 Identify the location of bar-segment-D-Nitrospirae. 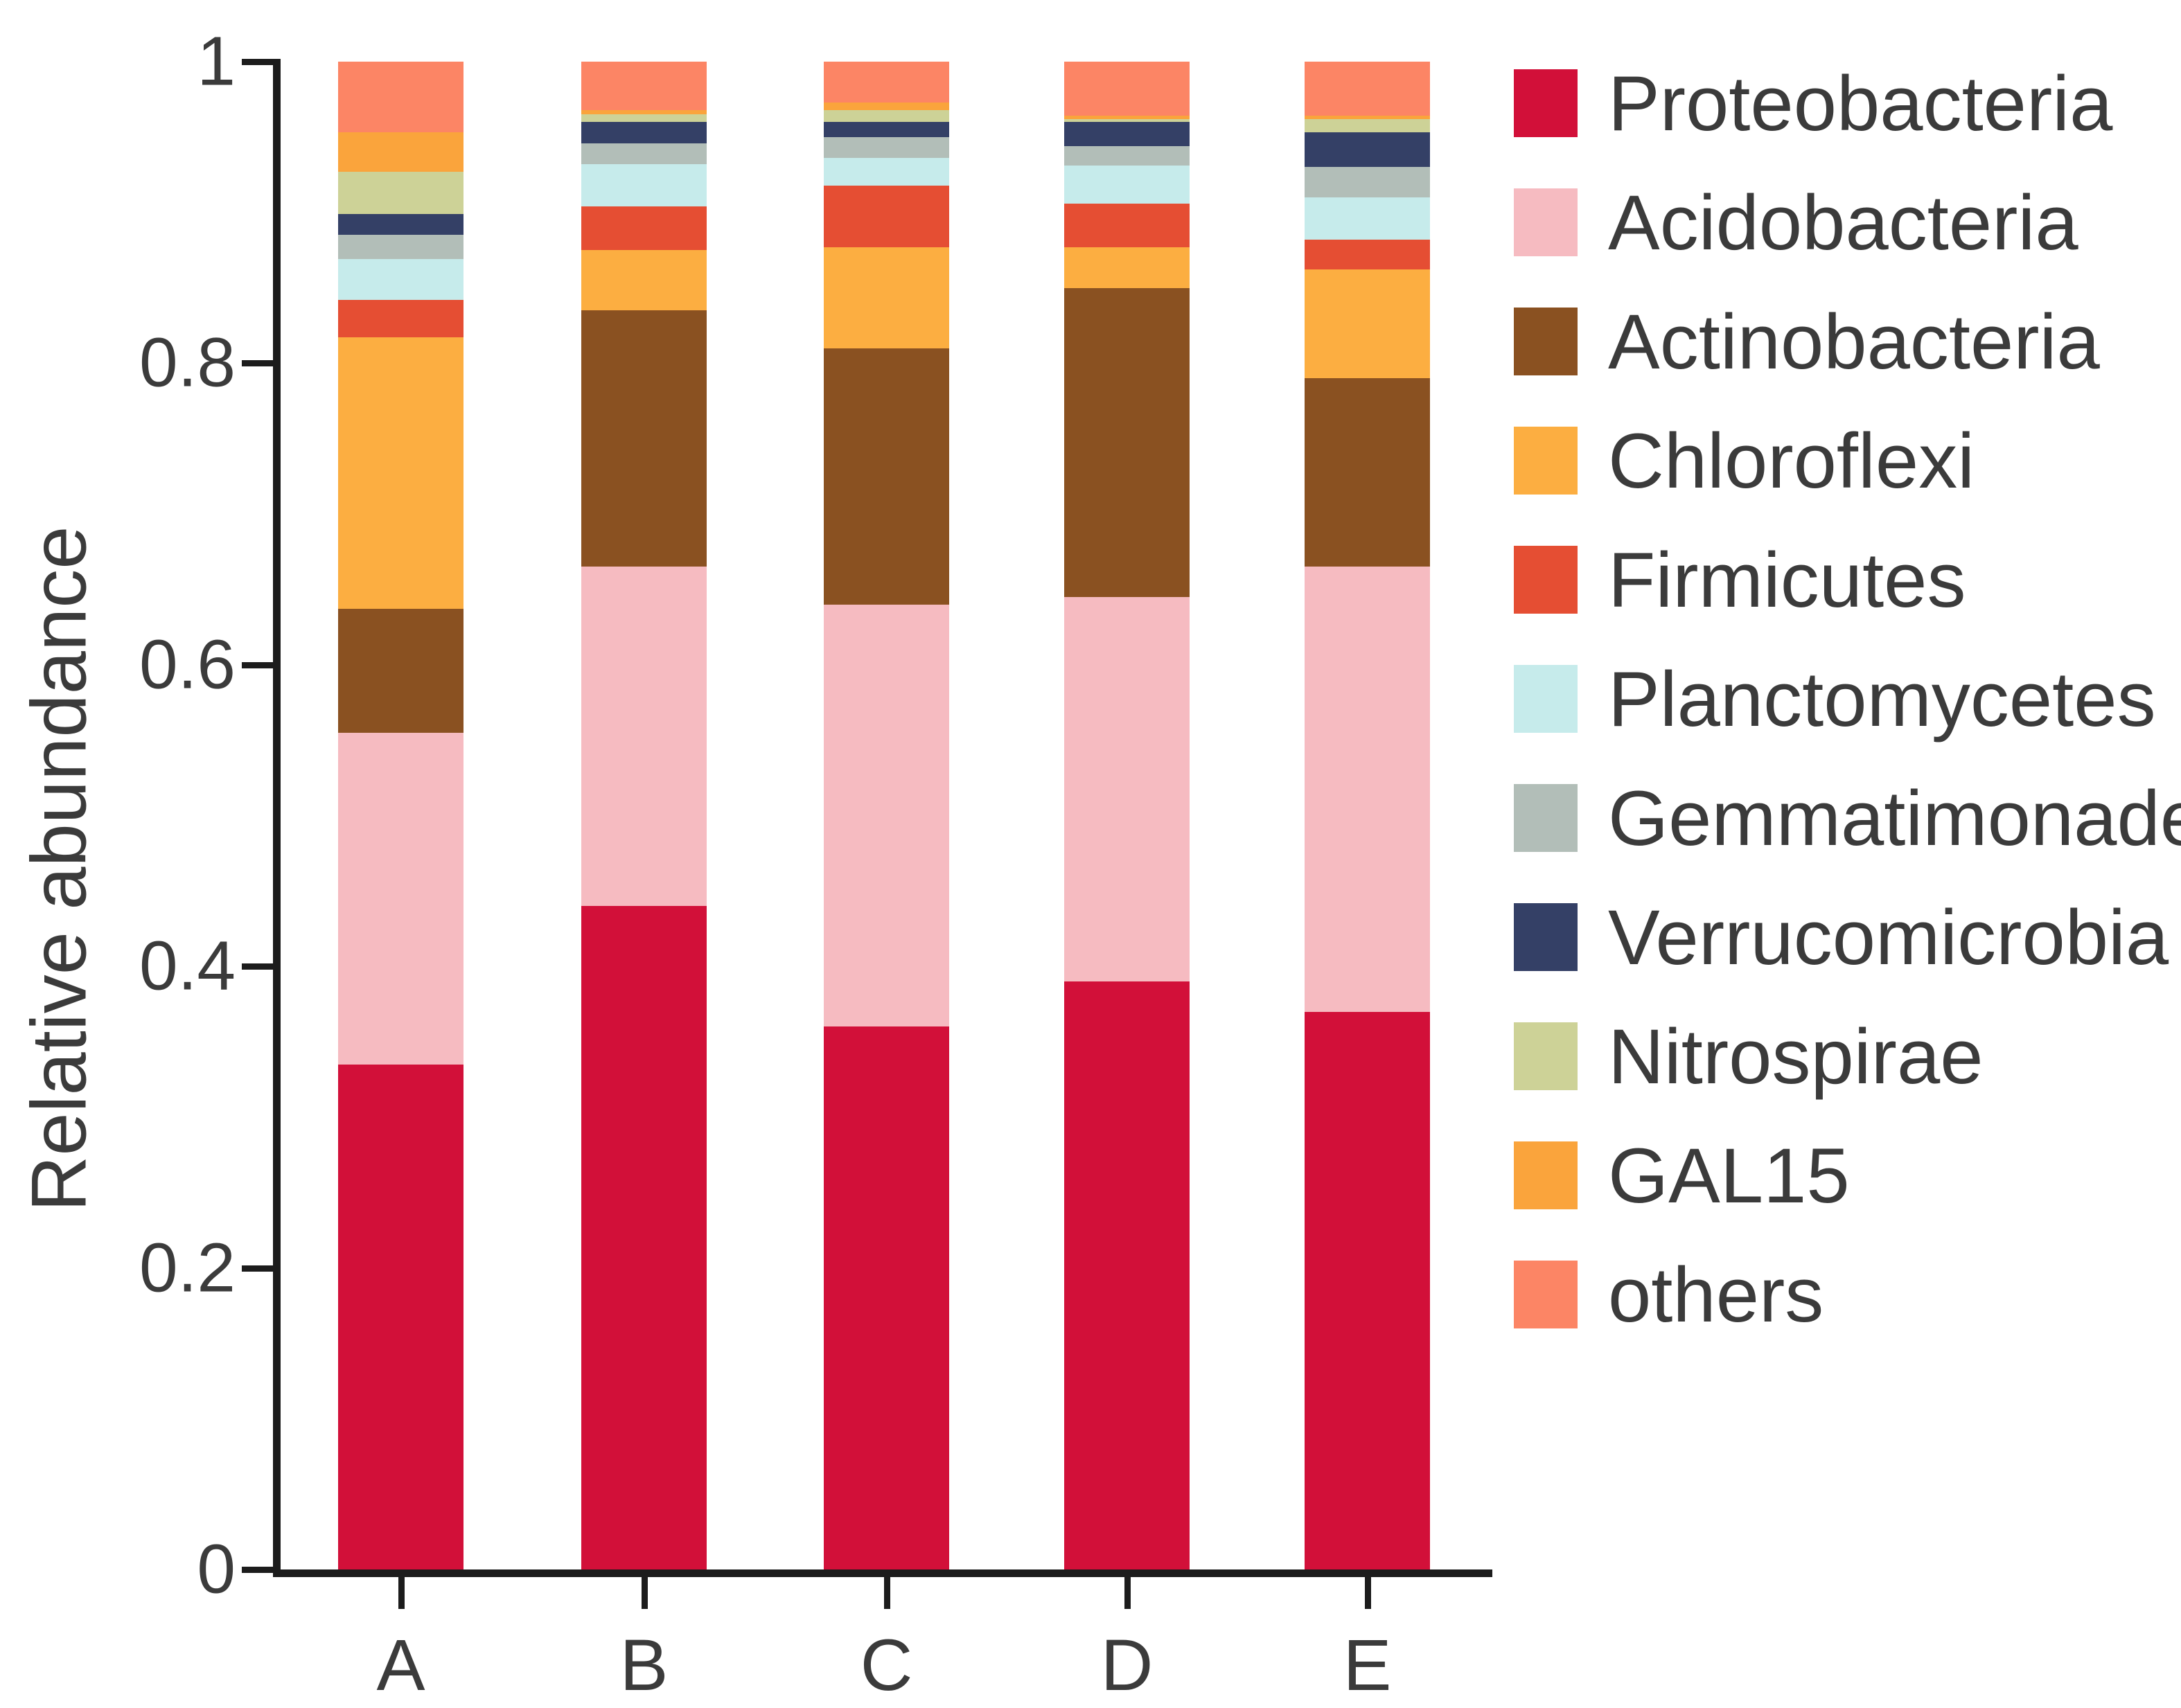
(1127, 120).